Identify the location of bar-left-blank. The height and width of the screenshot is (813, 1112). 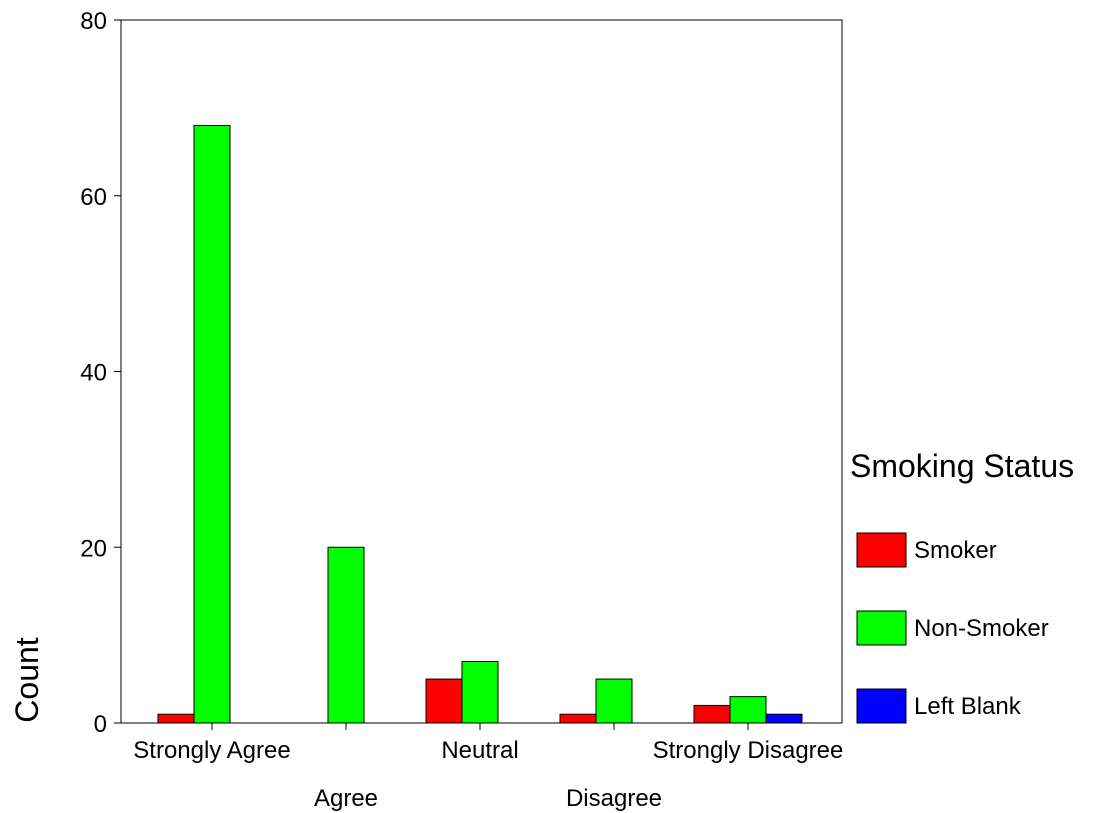
(784, 718).